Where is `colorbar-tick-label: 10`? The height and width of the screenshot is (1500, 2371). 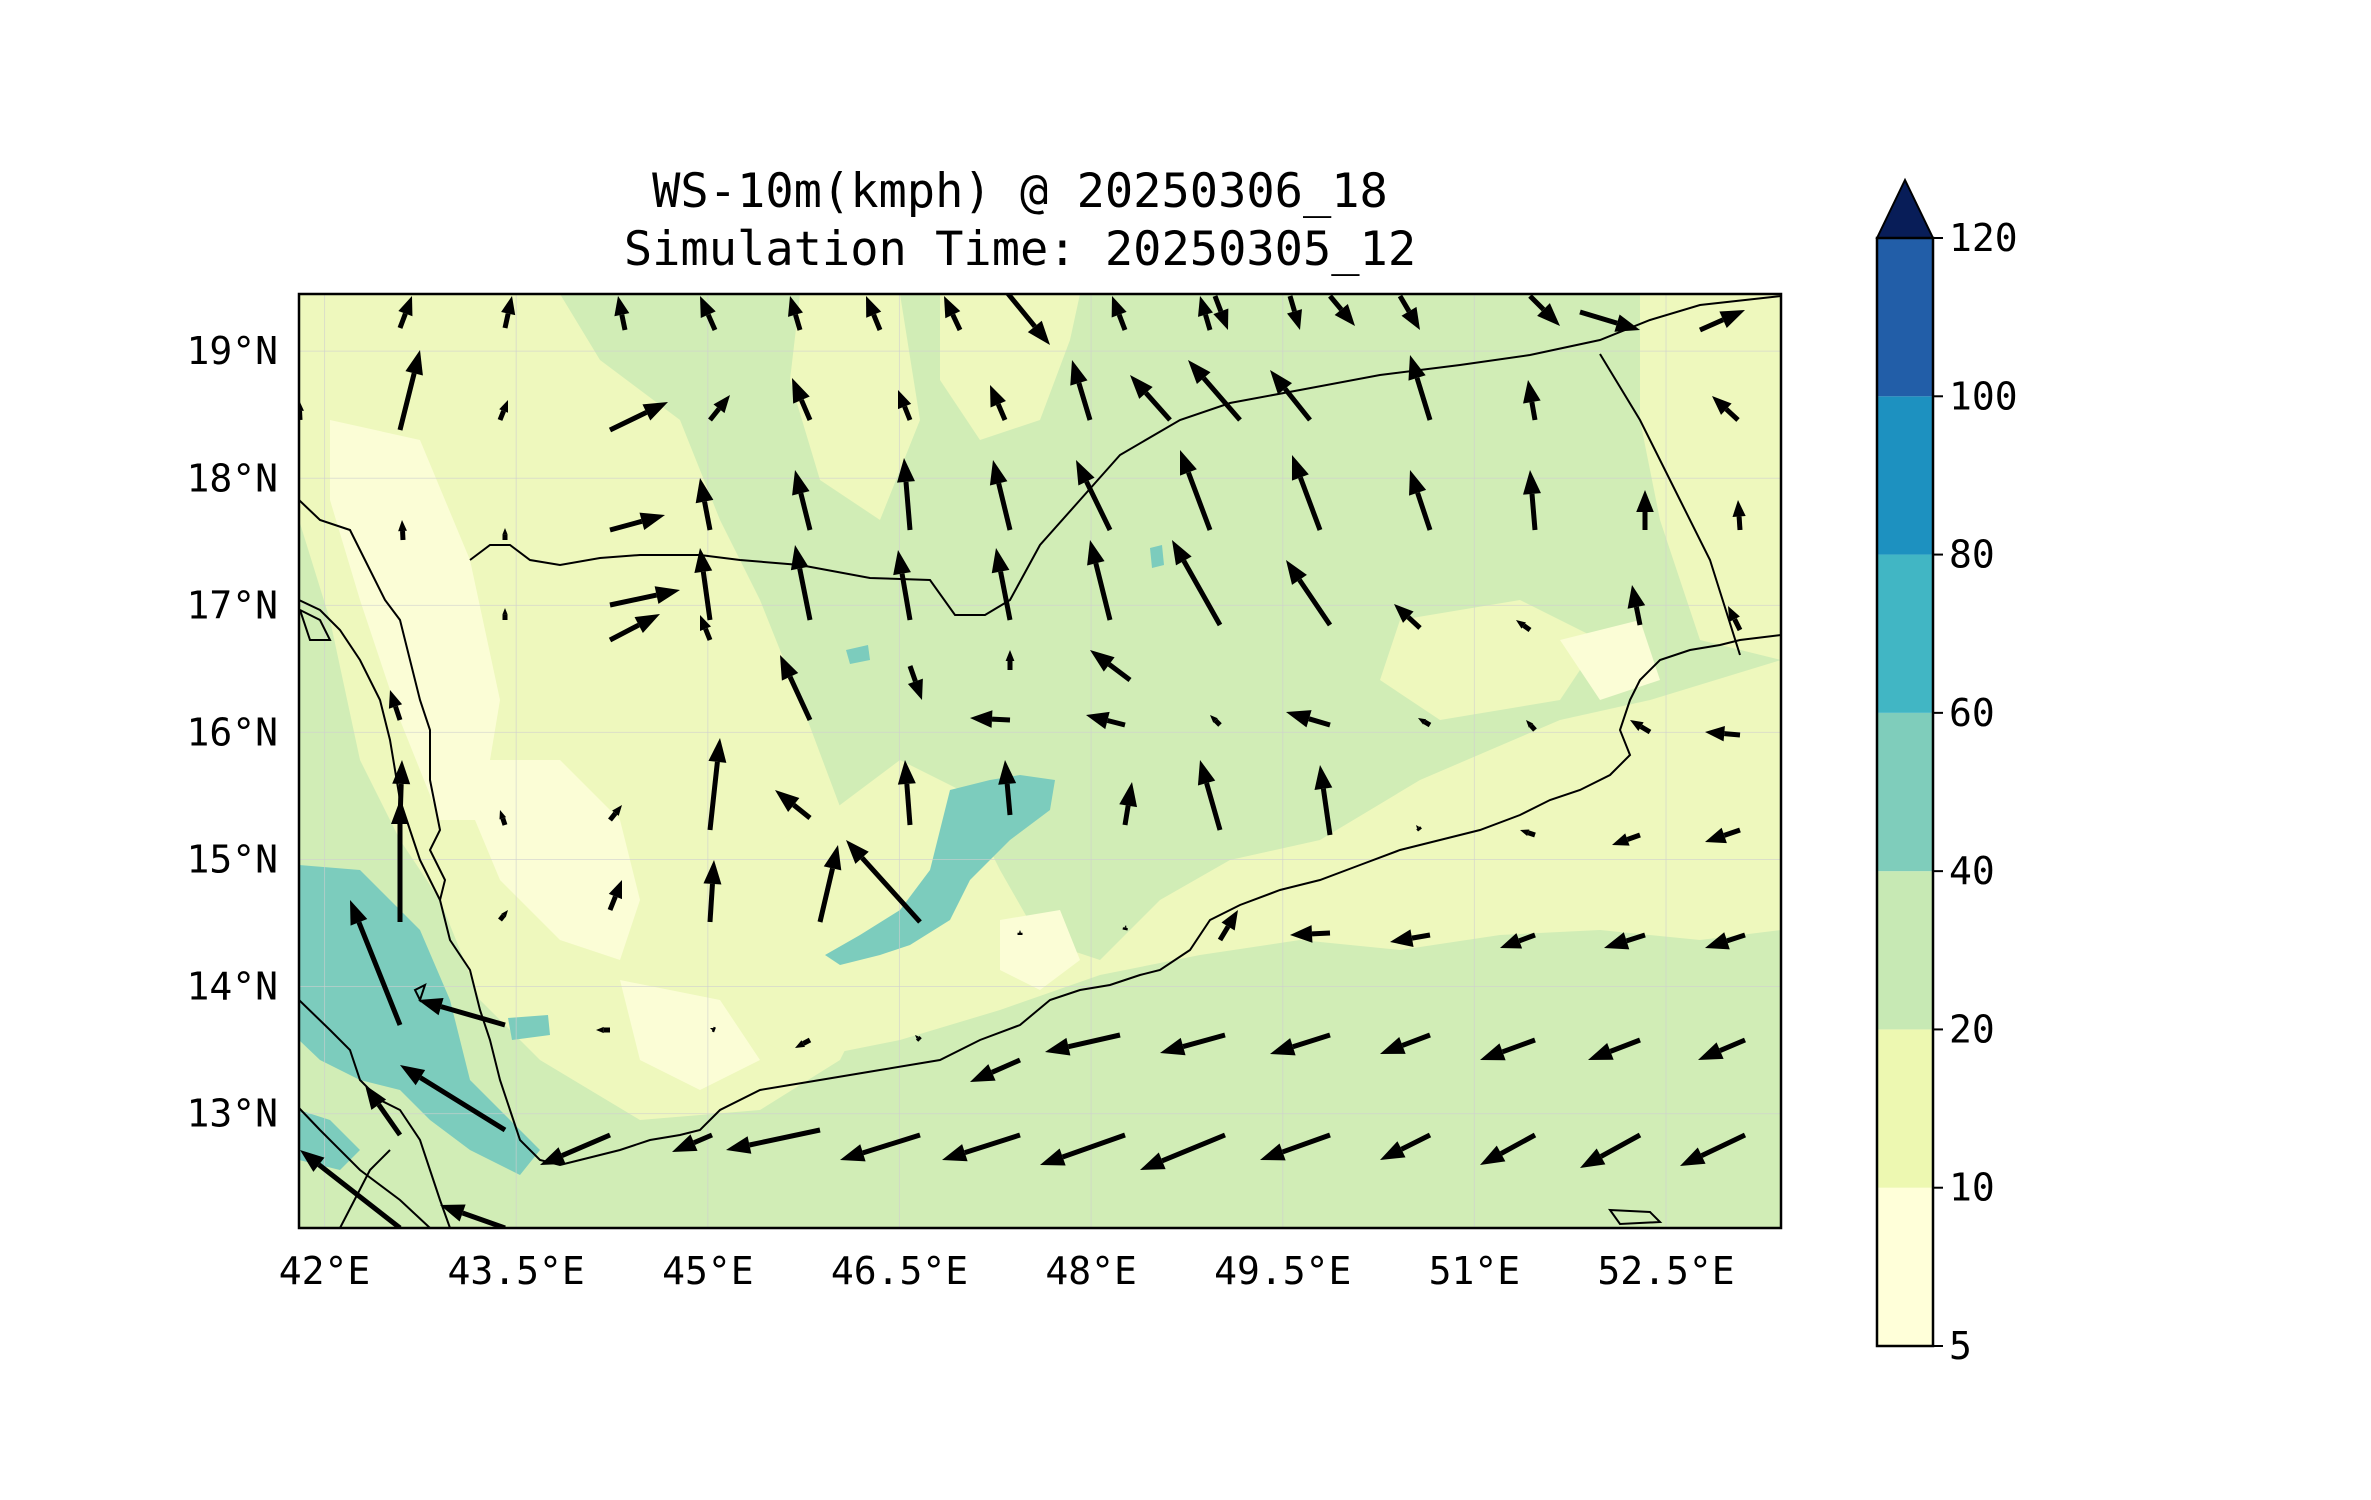
colorbar-tick-label: 10 is located at coordinates (1972, 1188).